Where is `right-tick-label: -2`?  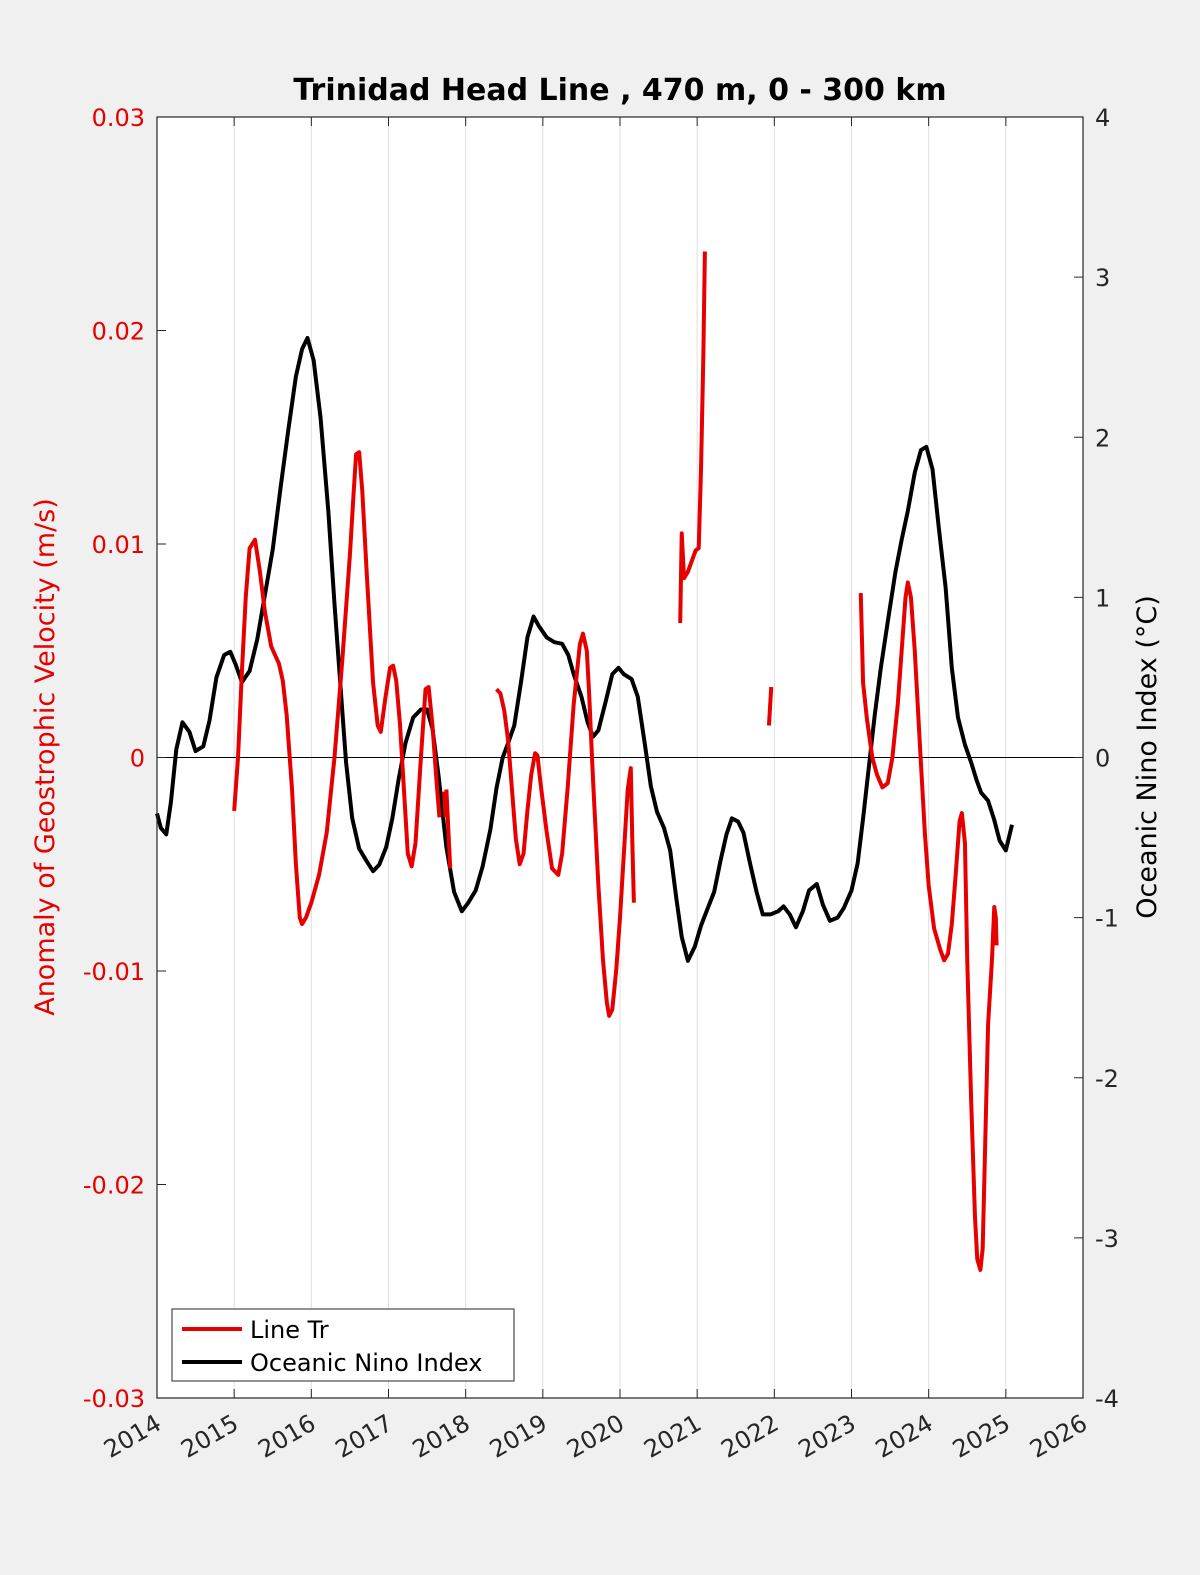 right-tick-label: -2 is located at coordinates (1107, 1079).